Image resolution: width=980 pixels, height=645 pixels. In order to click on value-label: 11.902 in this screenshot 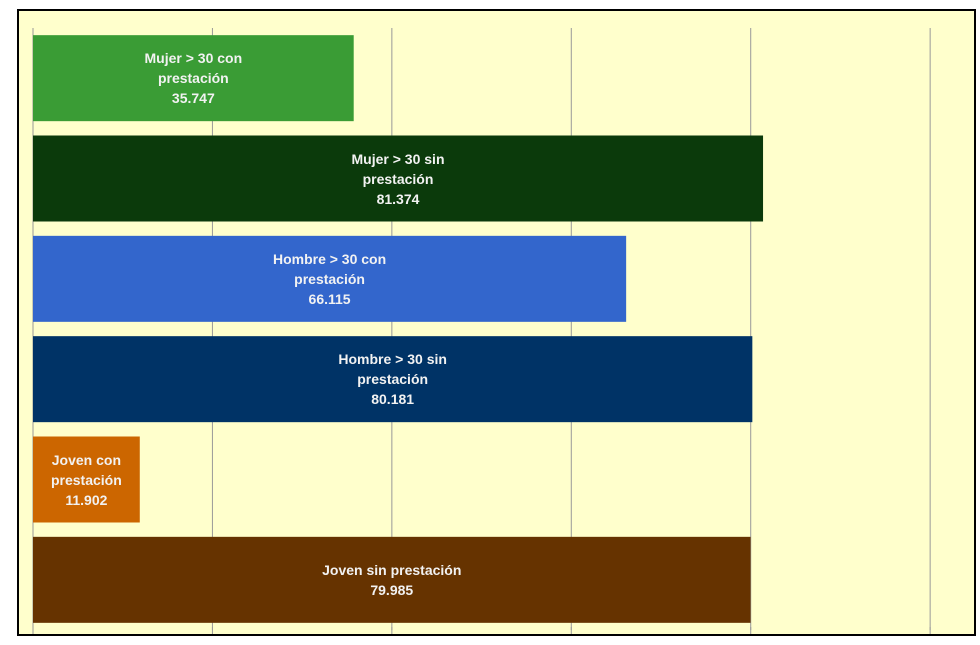, I will do `click(86, 499)`.